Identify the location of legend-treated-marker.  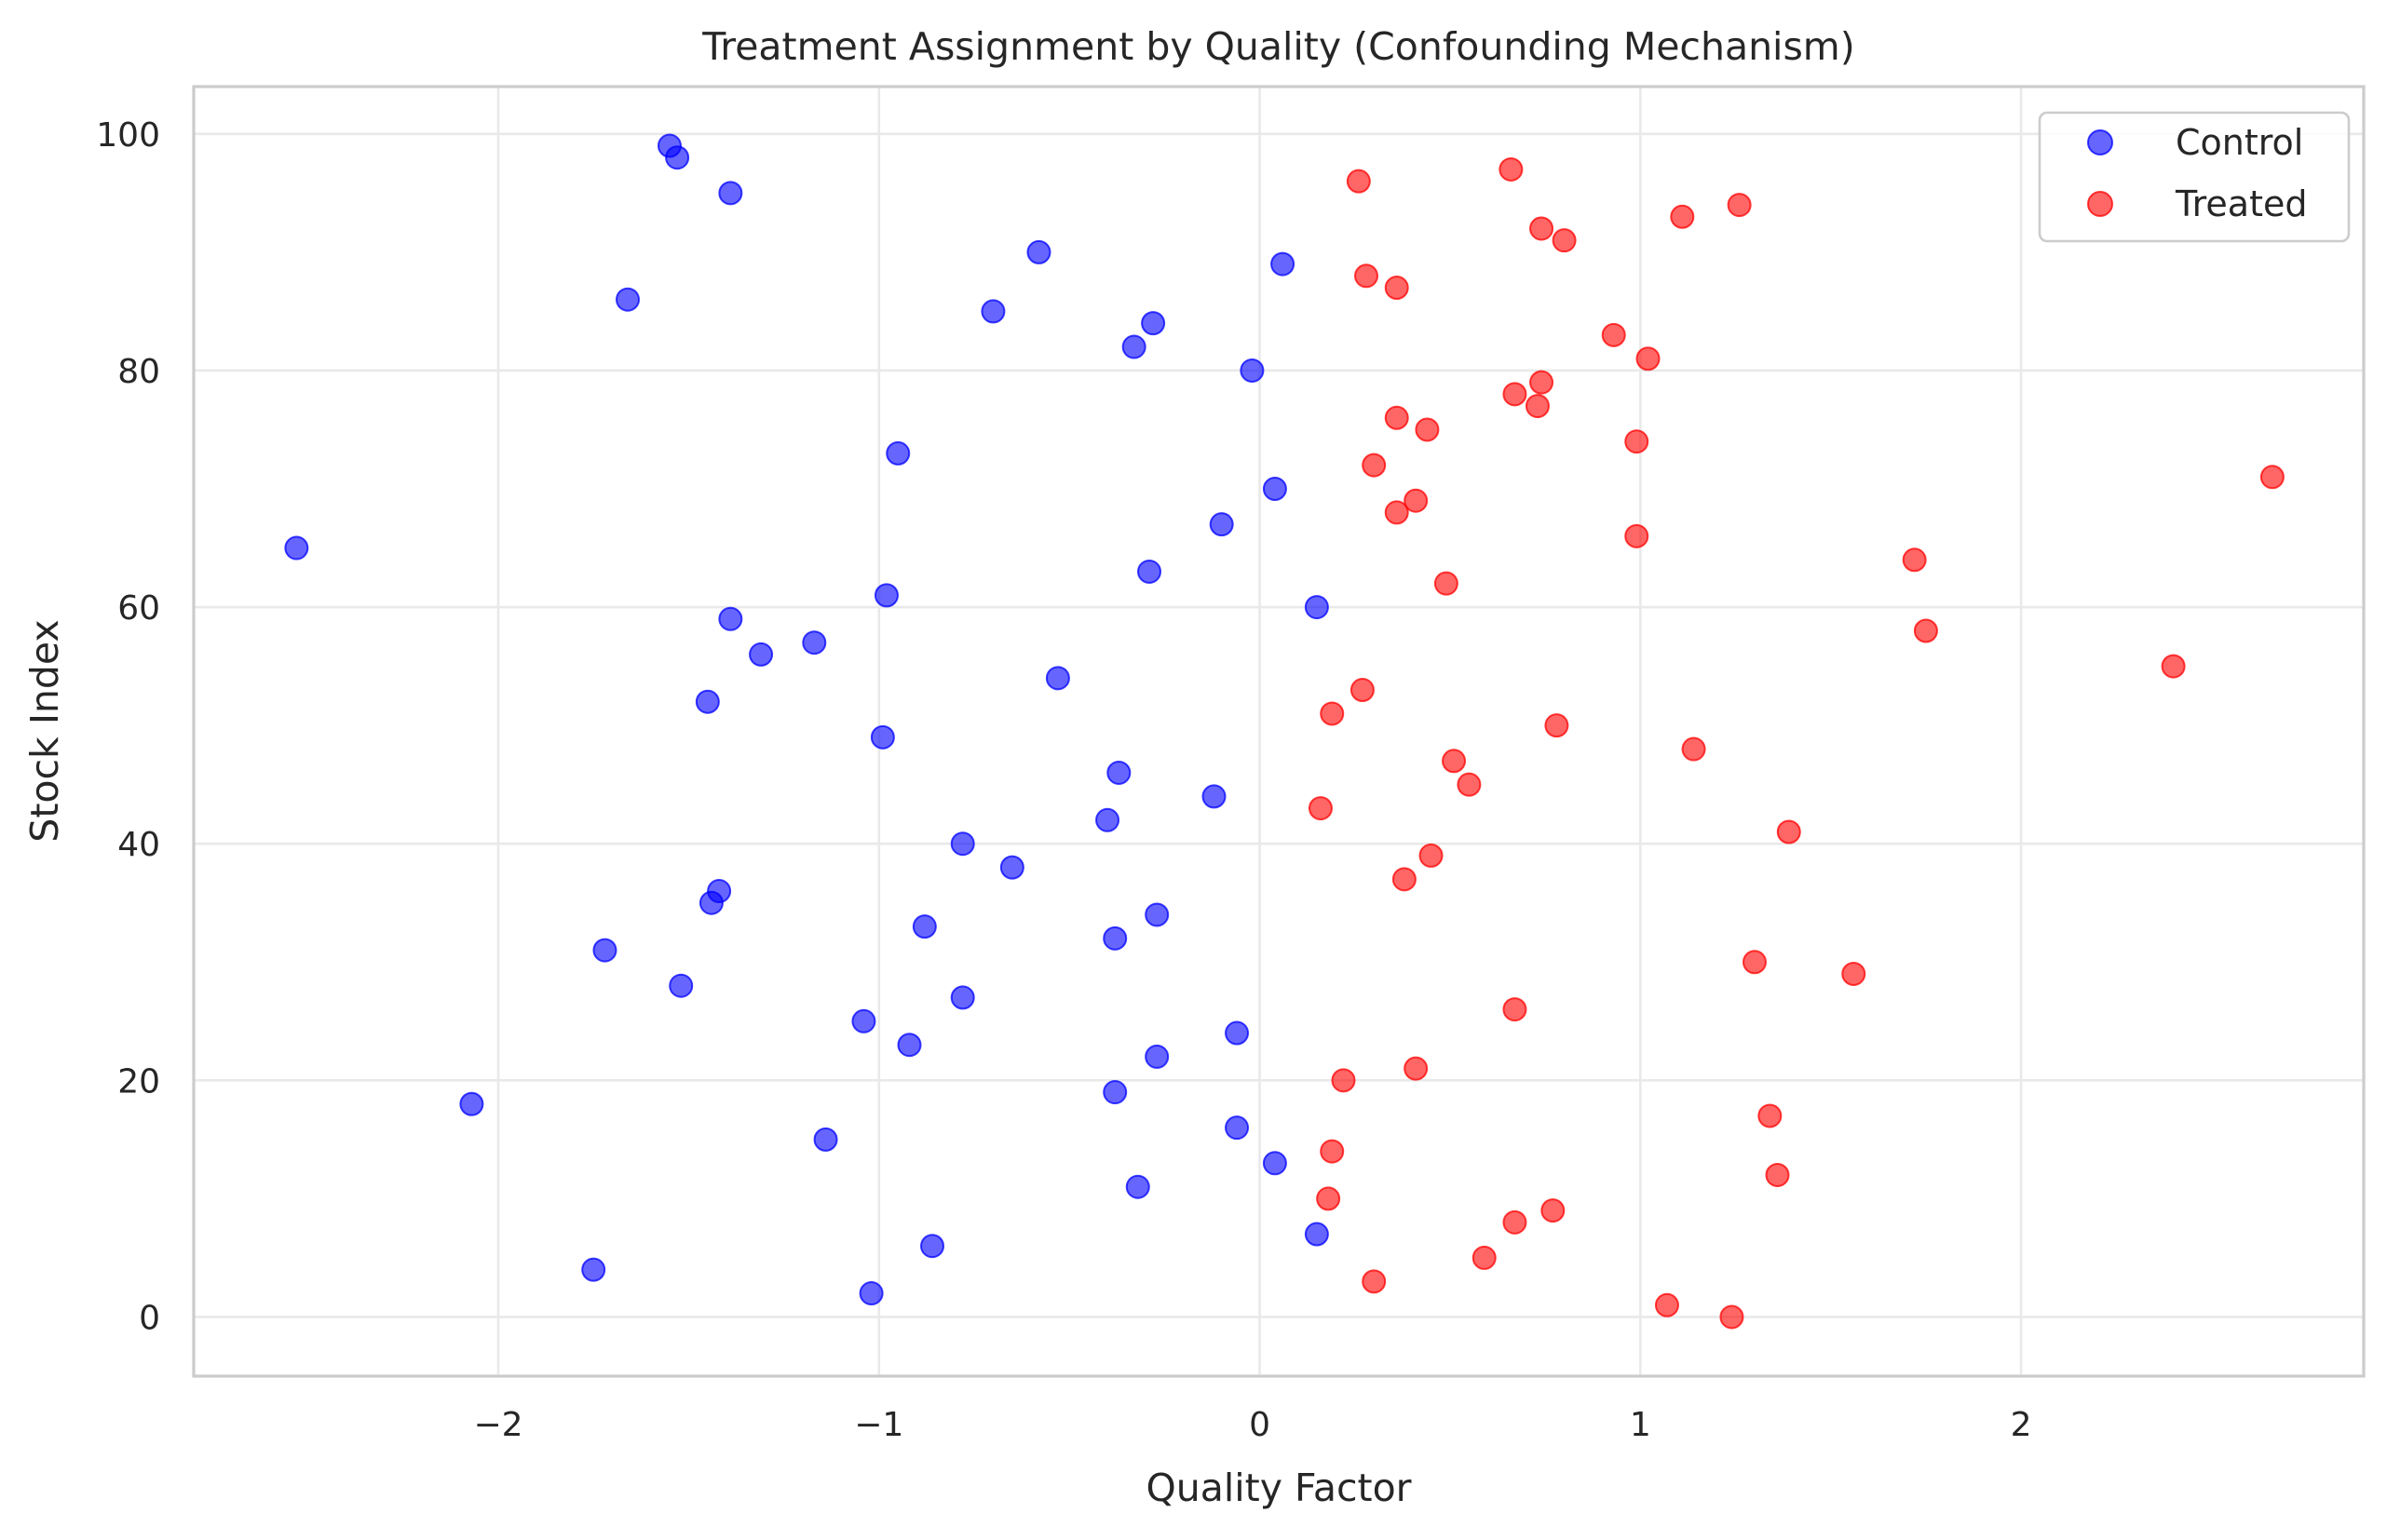
(2100, 204).